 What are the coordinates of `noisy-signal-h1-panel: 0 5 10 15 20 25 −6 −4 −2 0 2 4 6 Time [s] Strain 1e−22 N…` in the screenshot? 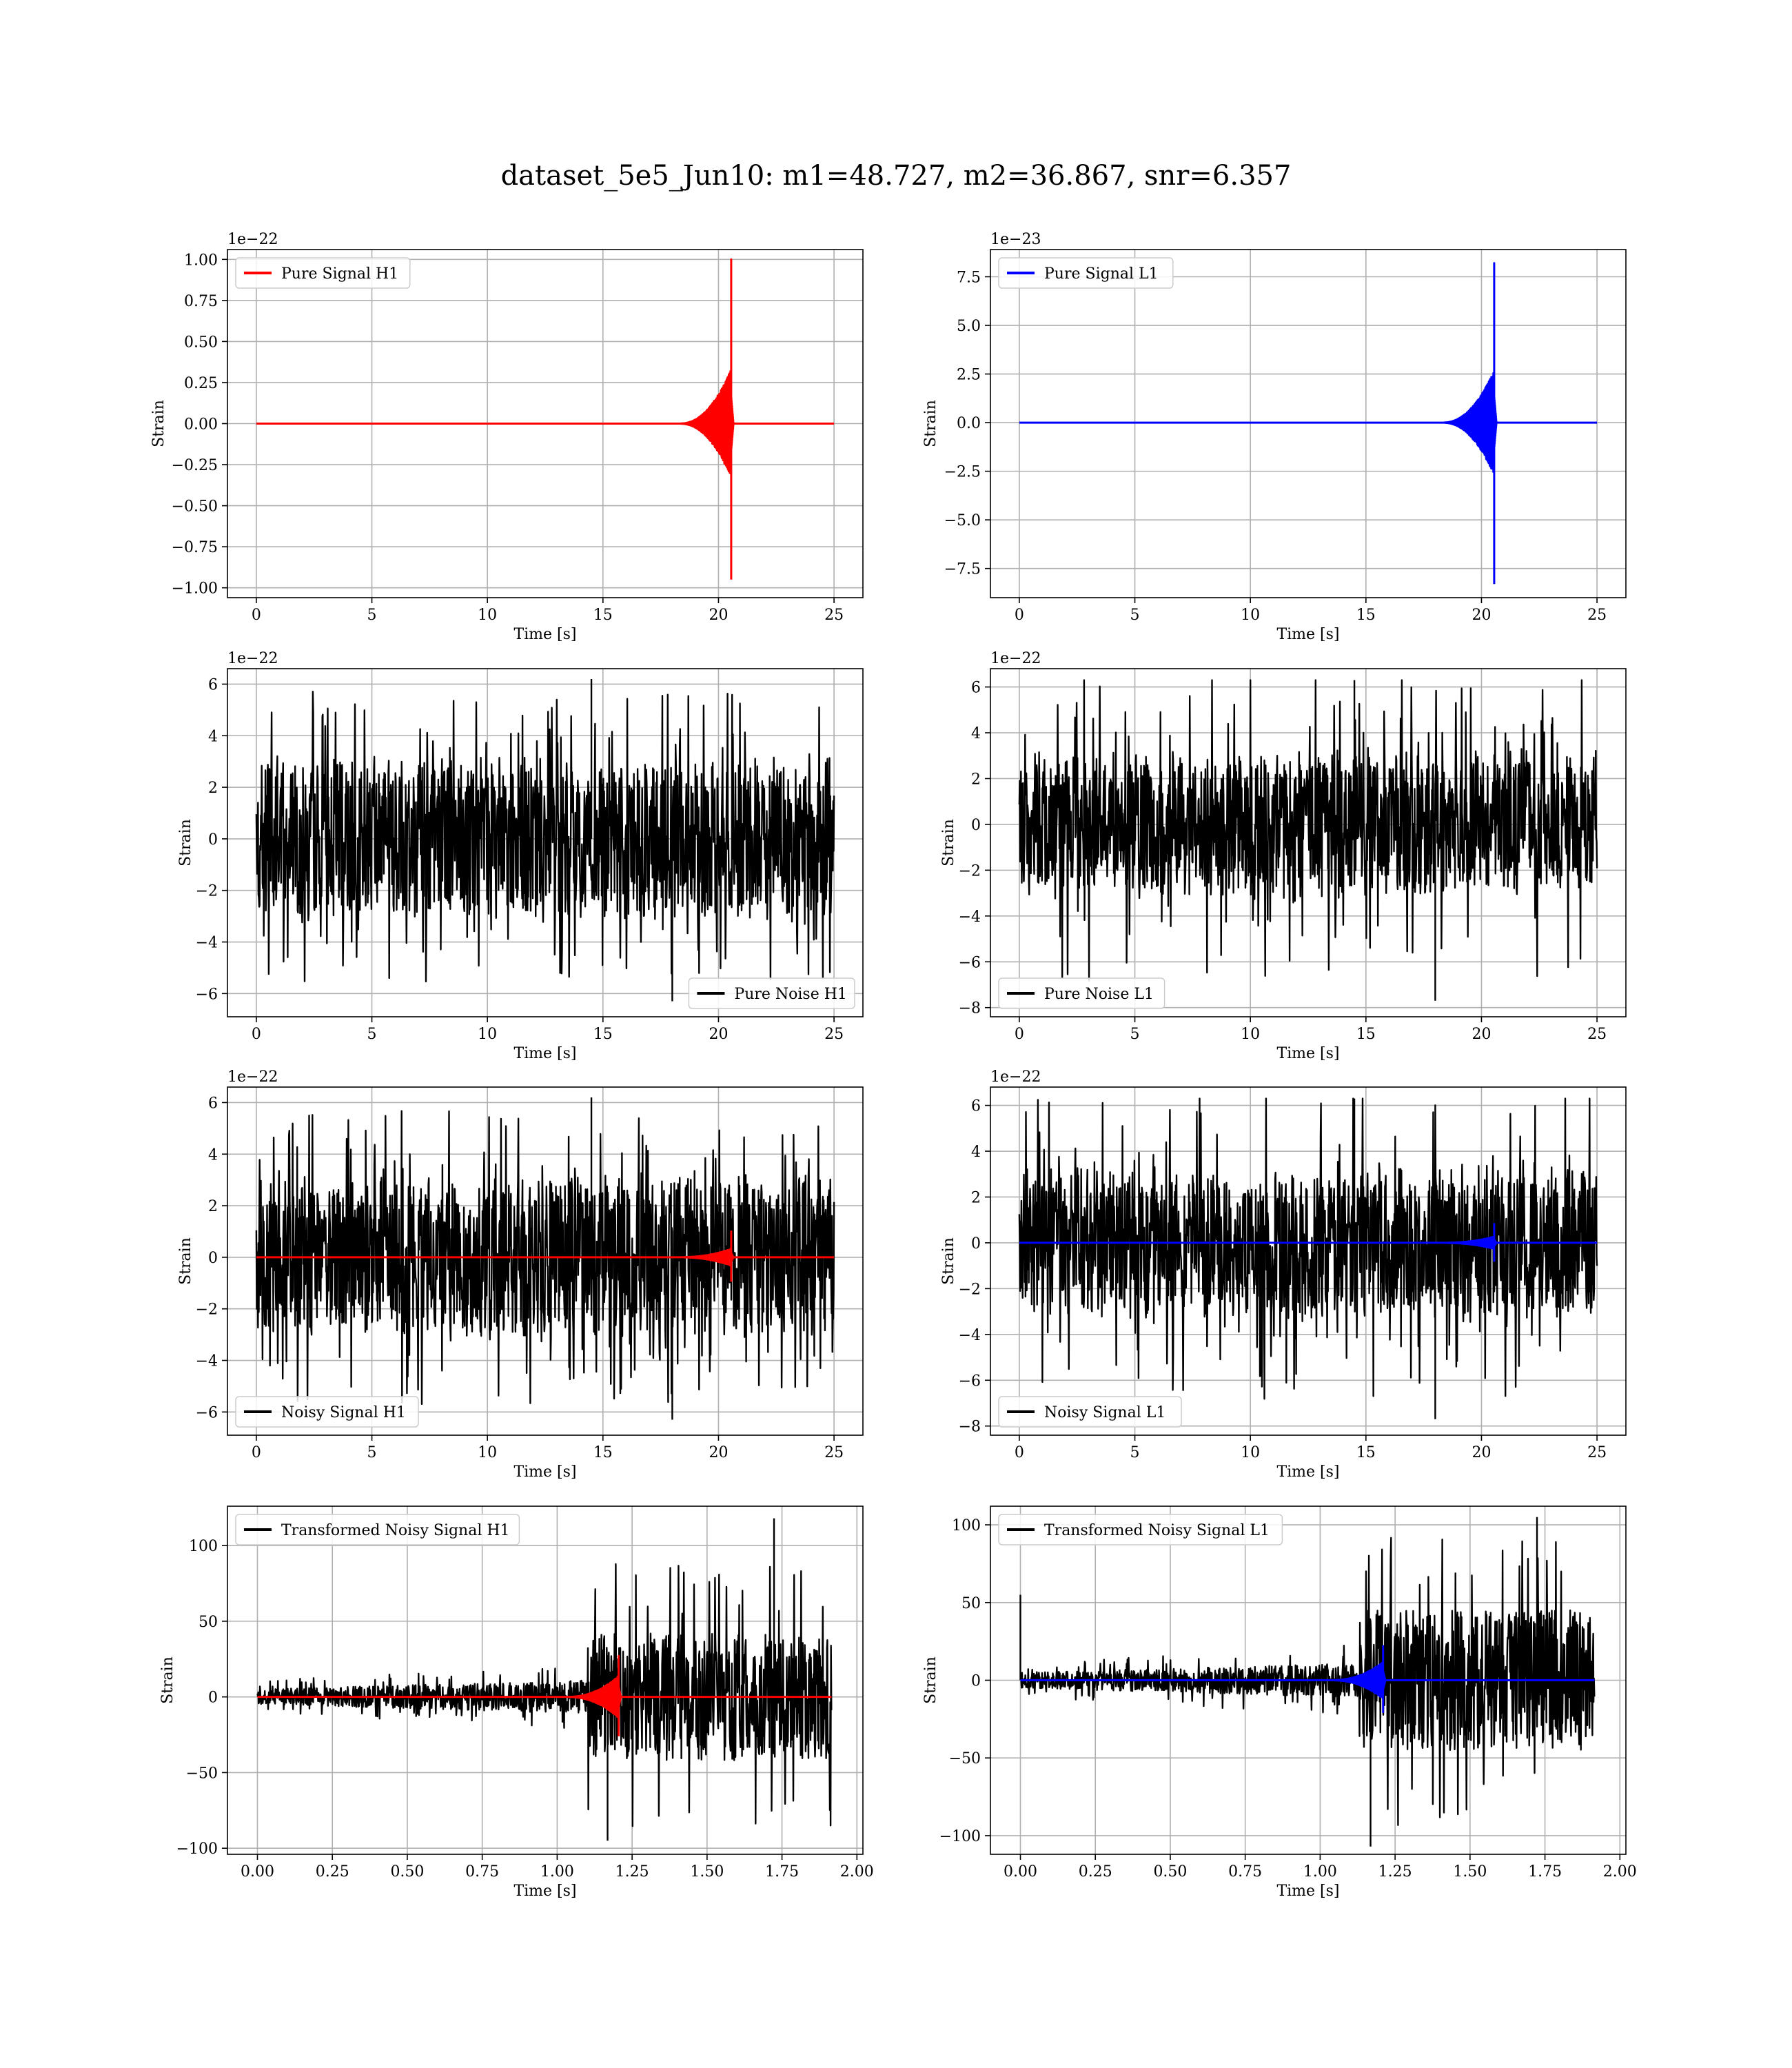 It's located at (520, 1274).